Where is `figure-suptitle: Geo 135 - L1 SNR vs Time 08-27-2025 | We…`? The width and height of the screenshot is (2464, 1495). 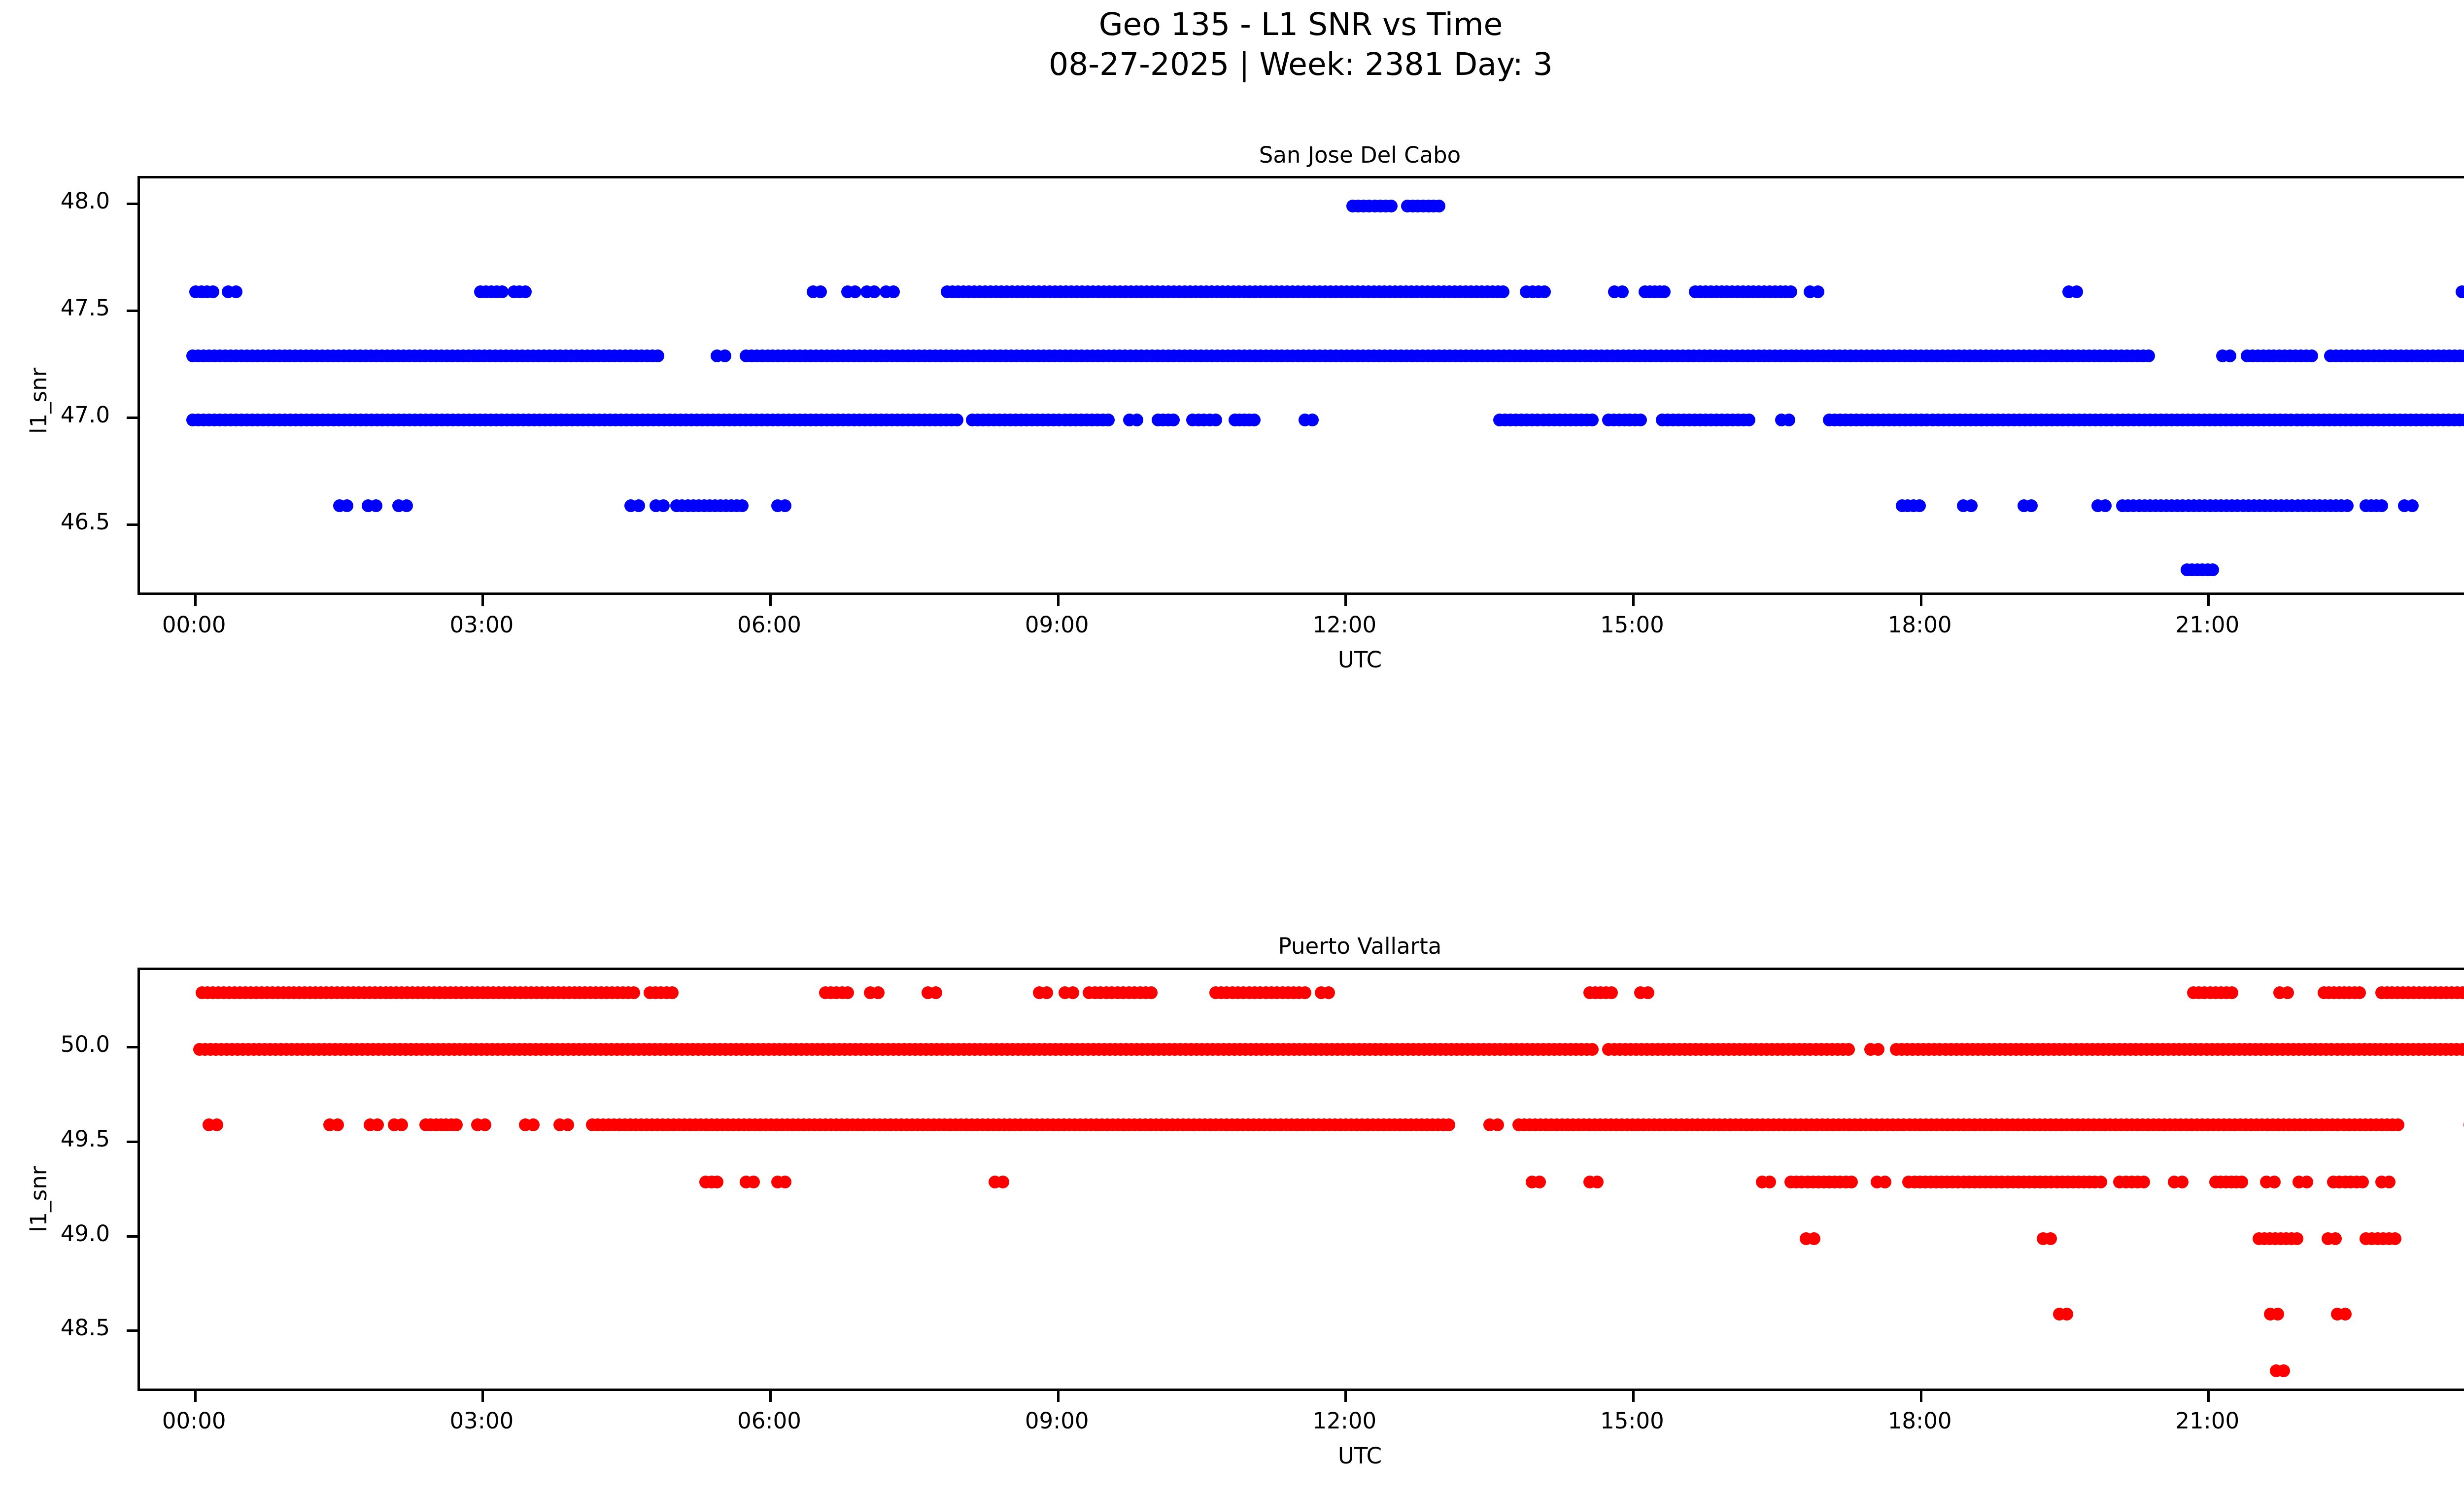 figure-suptitle: Geo 135 - L1 SNR vs Time 08-27-2025 | We… is located at coordinates (1301, 44).